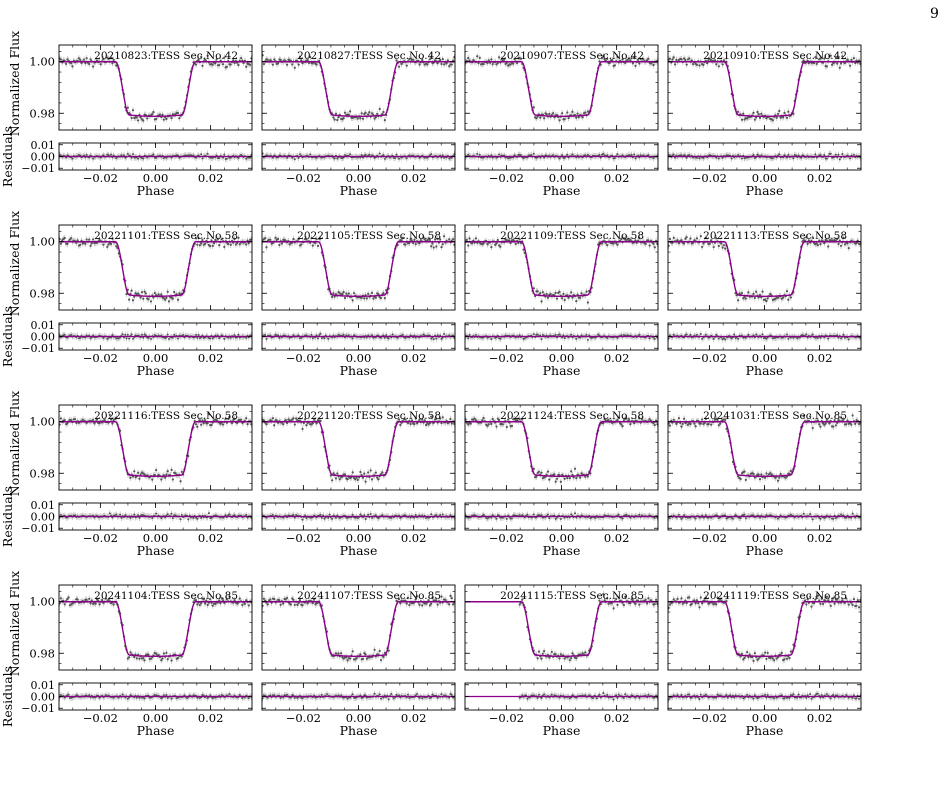 Image resolution: width=951 pixels, height=789 pixels. What do you see at coordinates (166, 236) in the screenshot?
I see `panel-title: 20221101:TESS Sec.No.58` at bounding box center [166, 236].